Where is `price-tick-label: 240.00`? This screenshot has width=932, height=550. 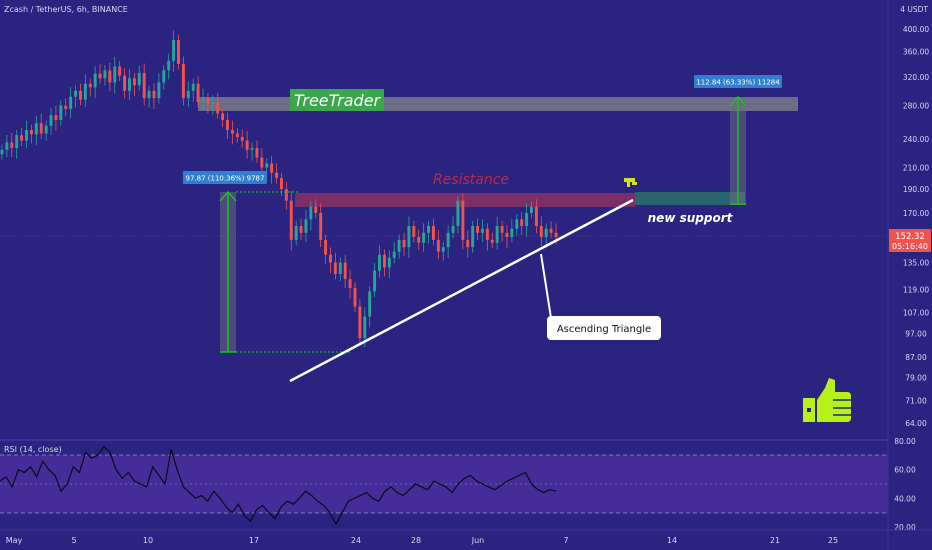
price-tick-label: 240.00 is located at coordinates (916, 139).